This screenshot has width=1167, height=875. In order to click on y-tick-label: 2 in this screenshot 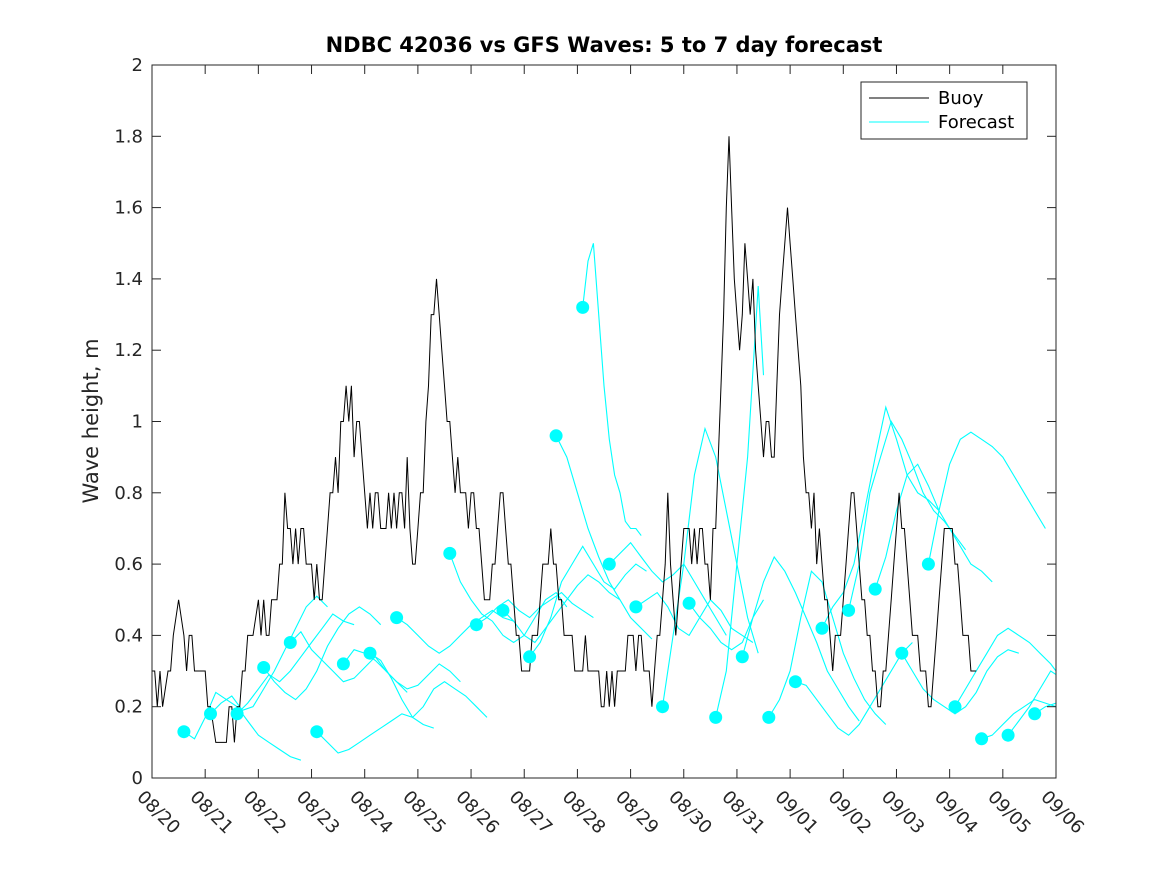, I will do `click(137, 65)`.